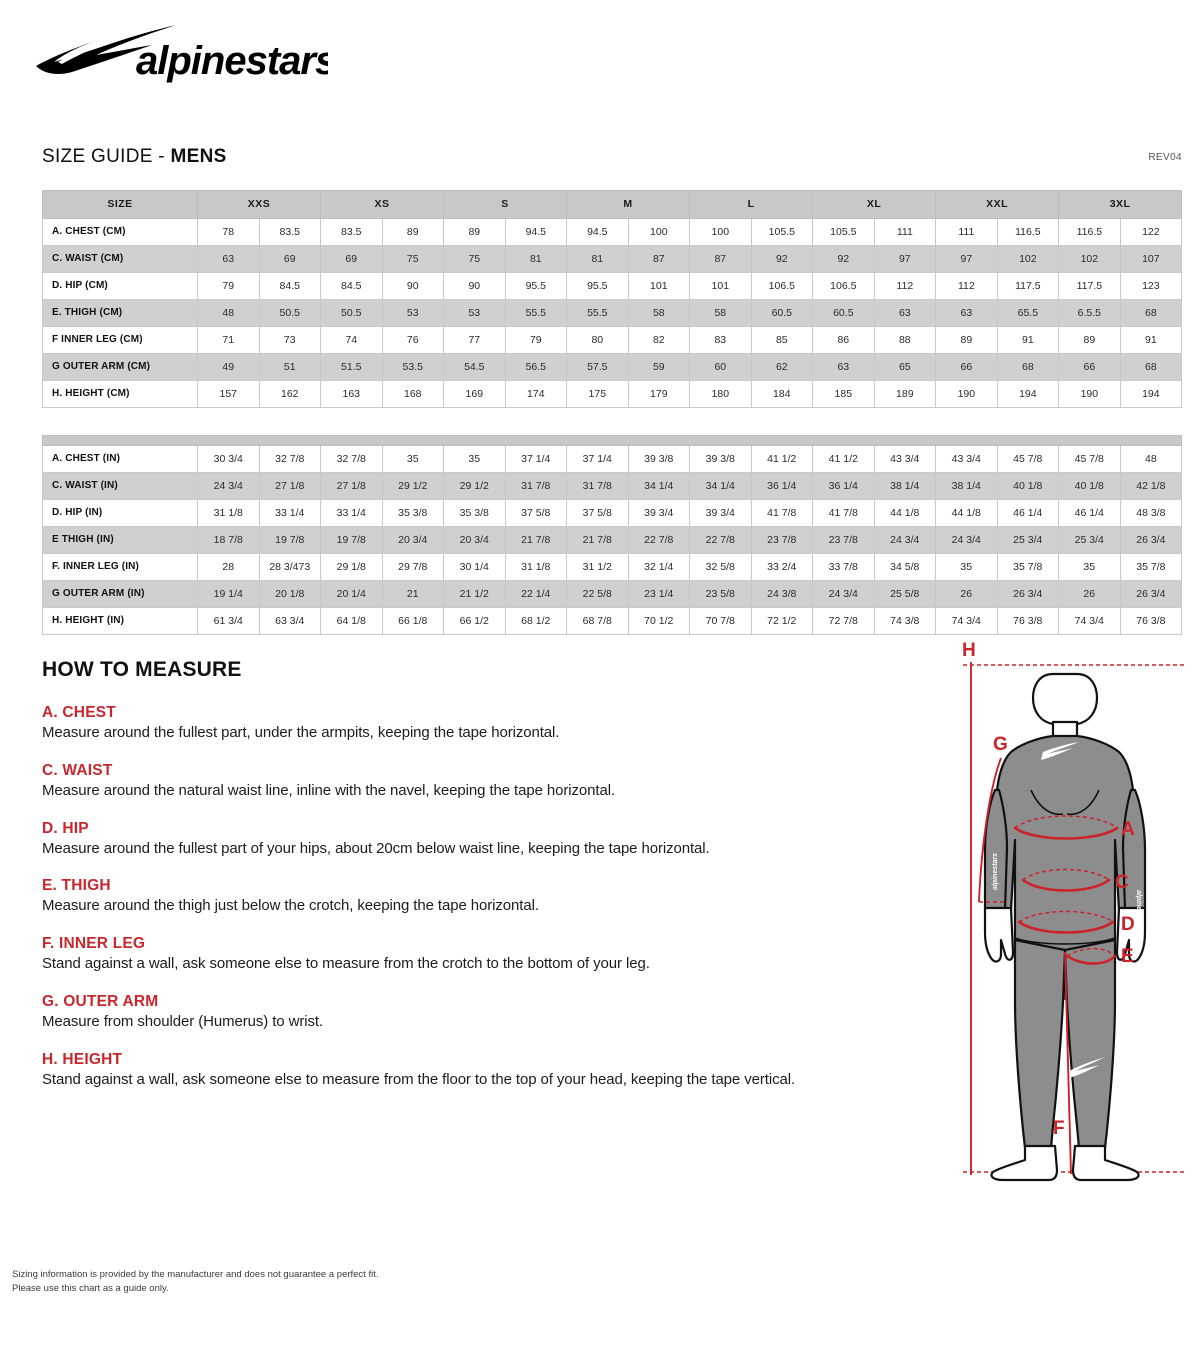 The width and height of the screenshot is (1200, 1350). Describe the element at coordinates (658, 513) in the screenshot. I see `table-cell: 39 3/4` at that location.